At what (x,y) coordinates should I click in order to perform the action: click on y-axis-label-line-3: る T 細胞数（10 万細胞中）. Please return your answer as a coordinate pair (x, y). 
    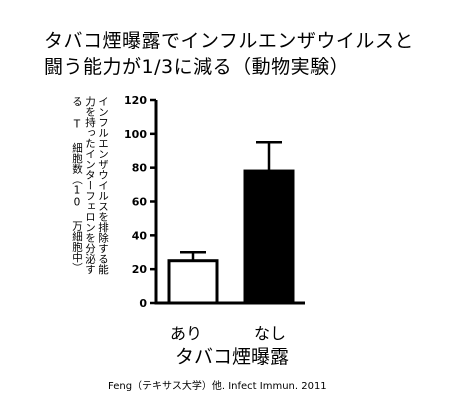
    Looking at the image, I should click on (77, 184).